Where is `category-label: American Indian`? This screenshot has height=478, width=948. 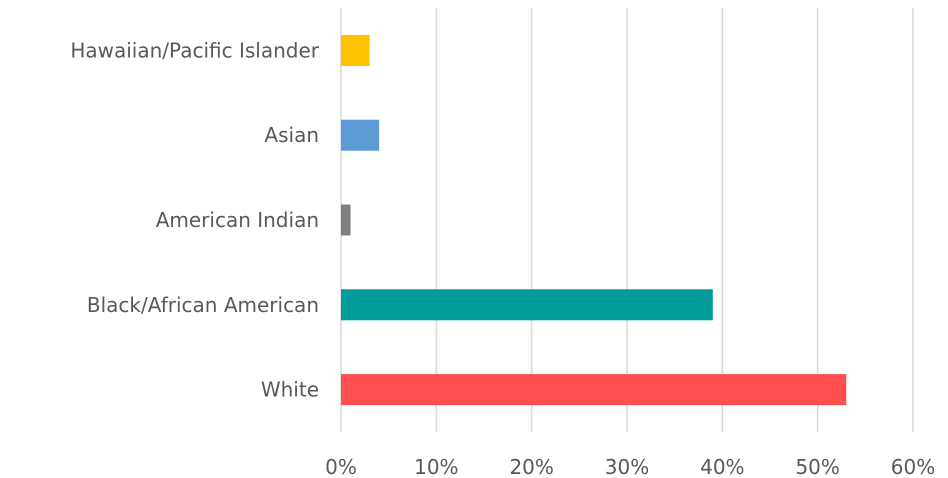
category-label: American Indian is located at coordinates (237, 220).